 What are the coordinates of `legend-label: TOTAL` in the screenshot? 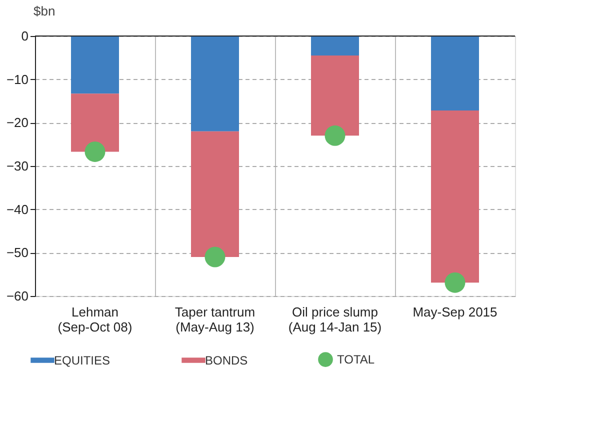 It's located at (356, 359).